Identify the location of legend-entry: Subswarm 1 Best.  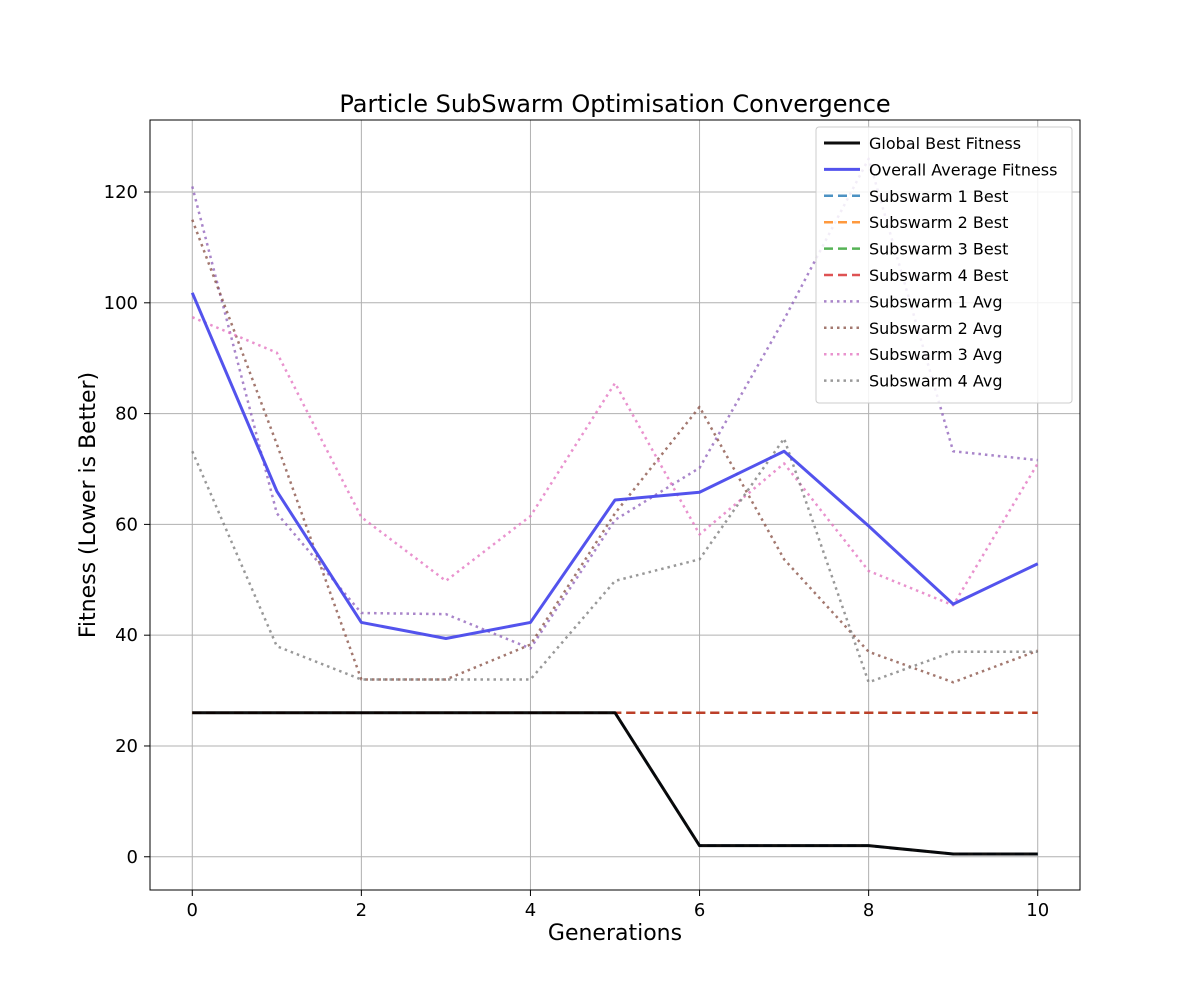
(938, 196).